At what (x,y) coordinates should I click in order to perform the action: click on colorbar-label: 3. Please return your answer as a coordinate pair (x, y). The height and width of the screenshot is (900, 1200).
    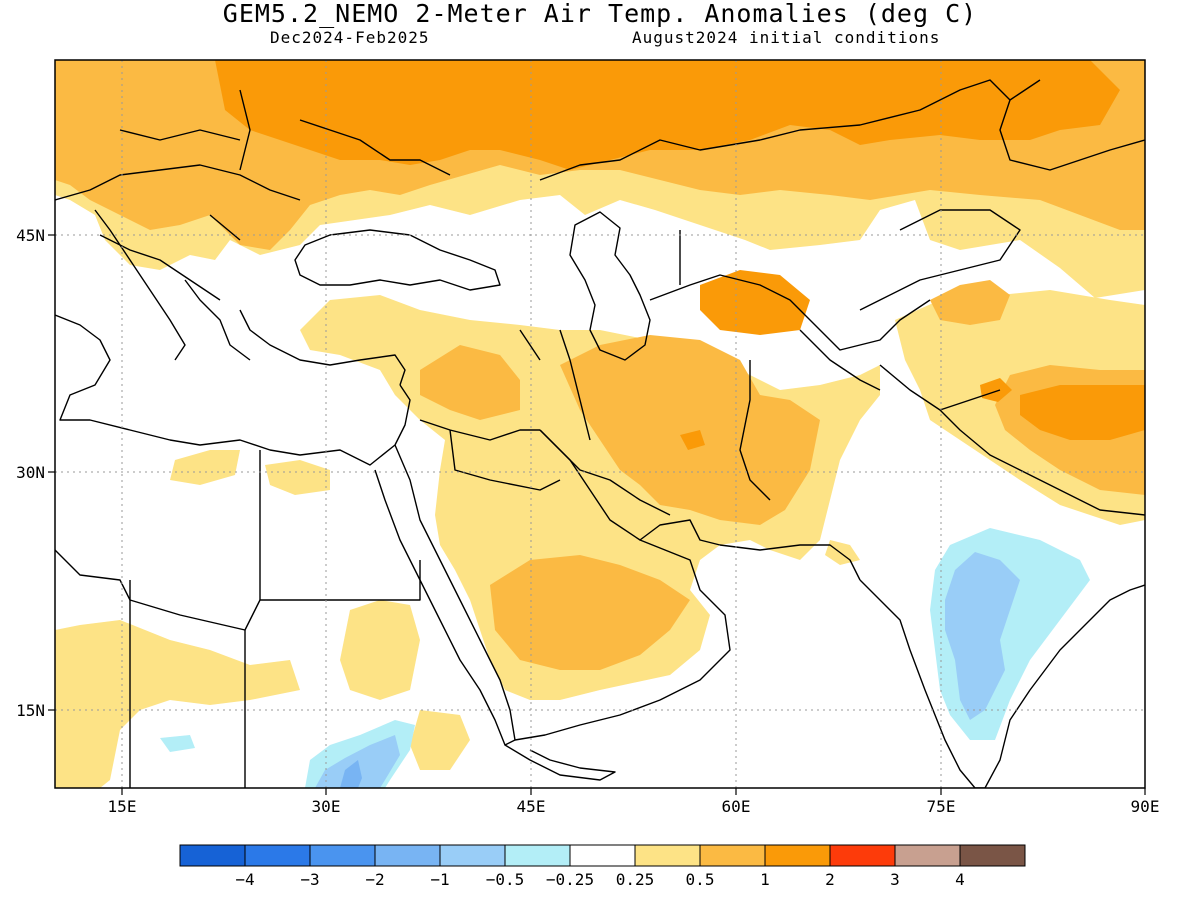
    Looking at the image, I should click on (895, 879).